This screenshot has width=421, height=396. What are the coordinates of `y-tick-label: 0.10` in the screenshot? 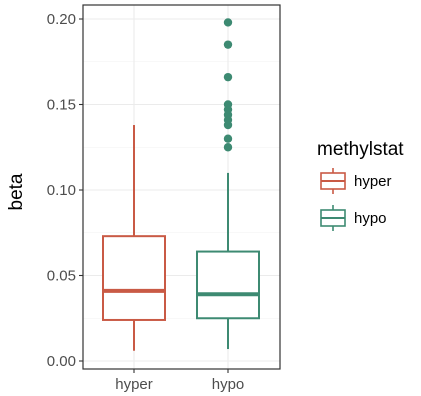 It's located at (61, 190).